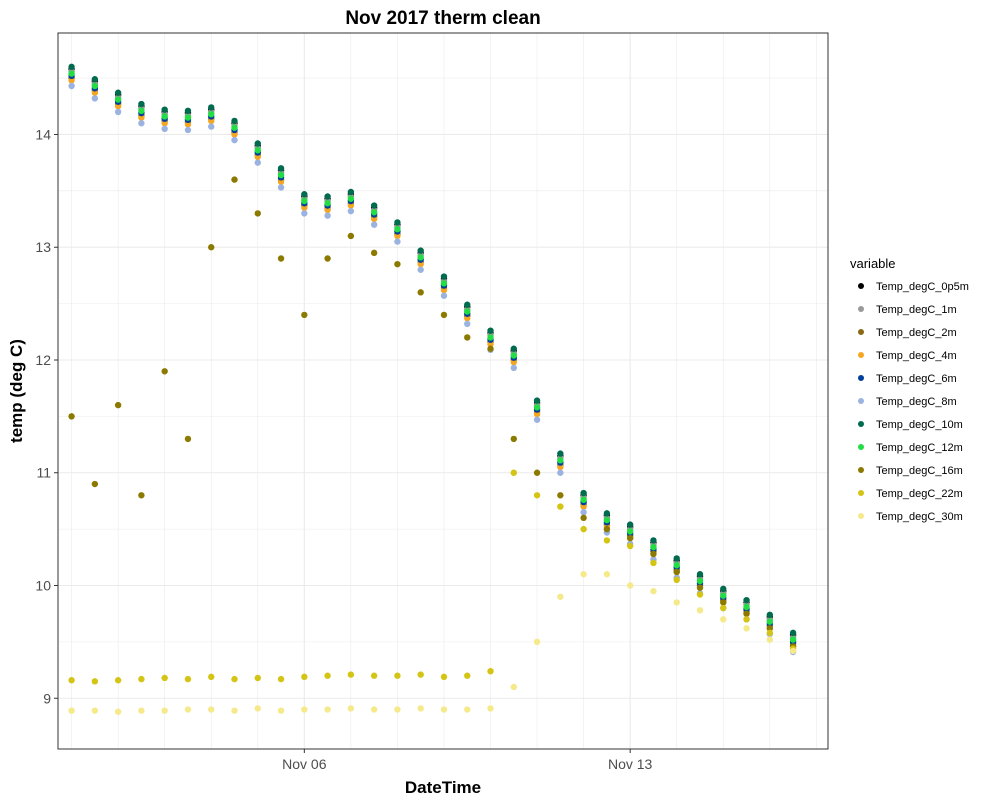 This screenshot has width=1000, height=800. I want to click on x-axis-title: DateTime, so click(443, 787).